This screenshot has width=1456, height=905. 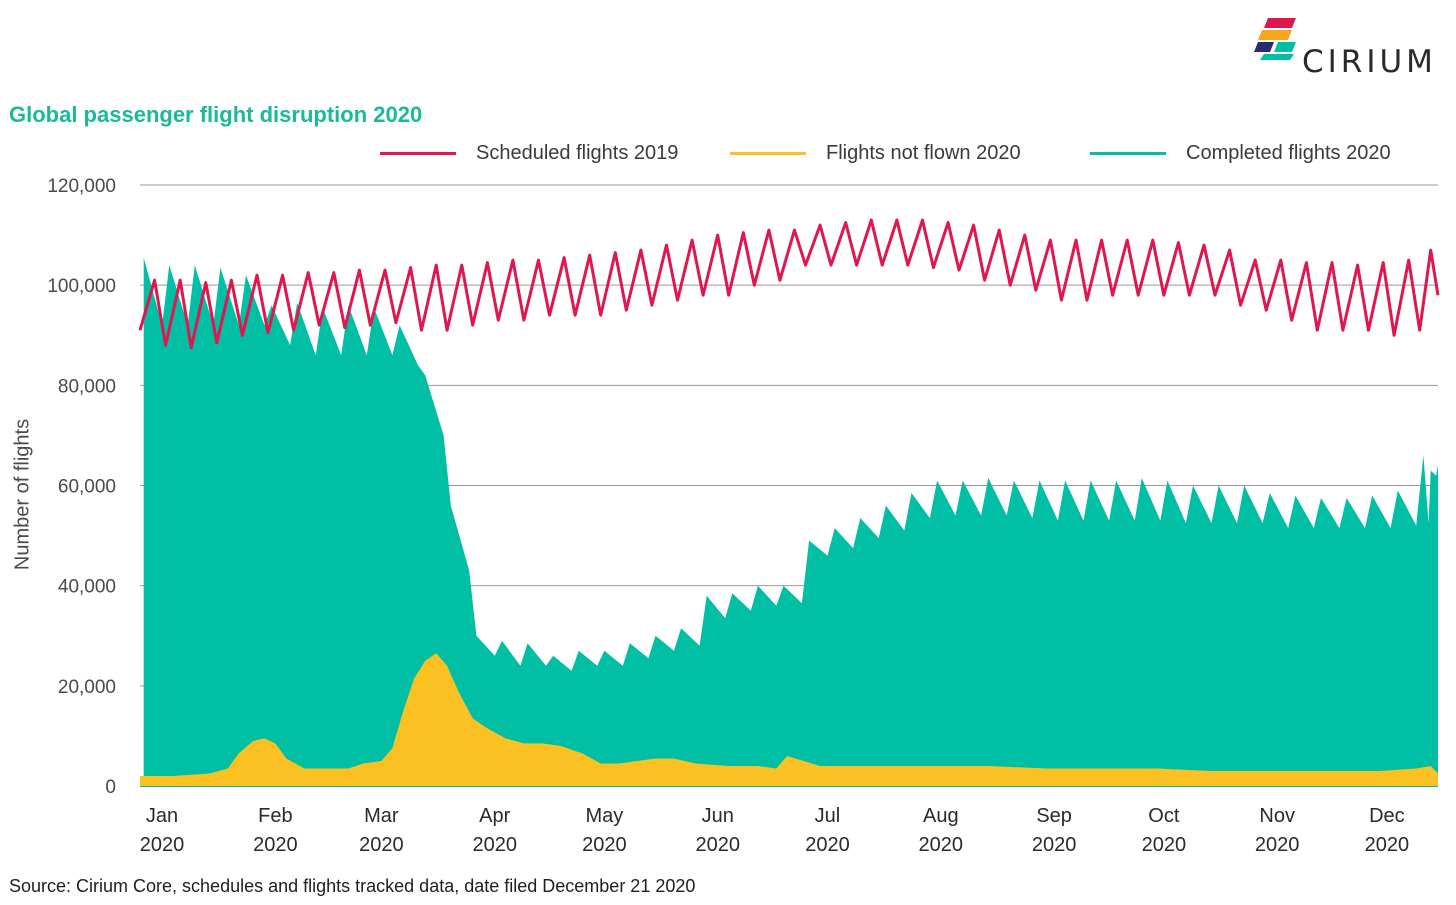 I want to click on legend-swatch-not-flown, so click(x=768, y=153).